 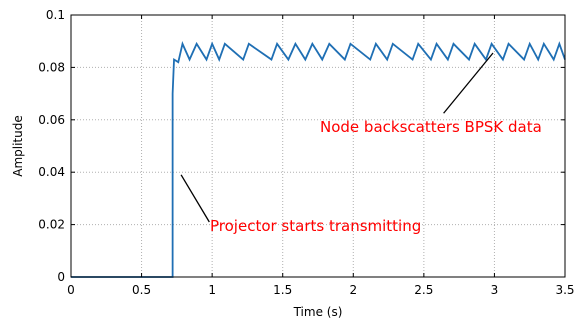 I want to click on x-tick-label: 0, so click(x=71, y=290).